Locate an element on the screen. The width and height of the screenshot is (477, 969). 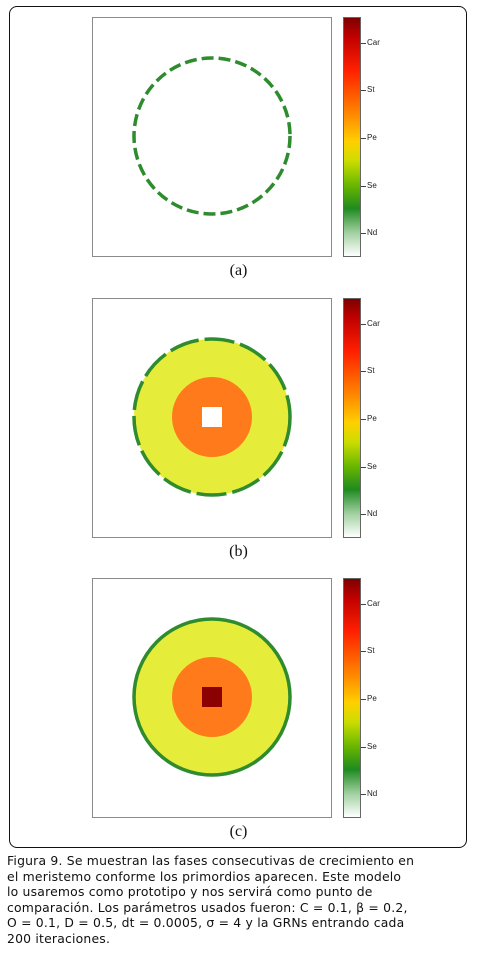
plot-a is located at coordinates (212, 137).